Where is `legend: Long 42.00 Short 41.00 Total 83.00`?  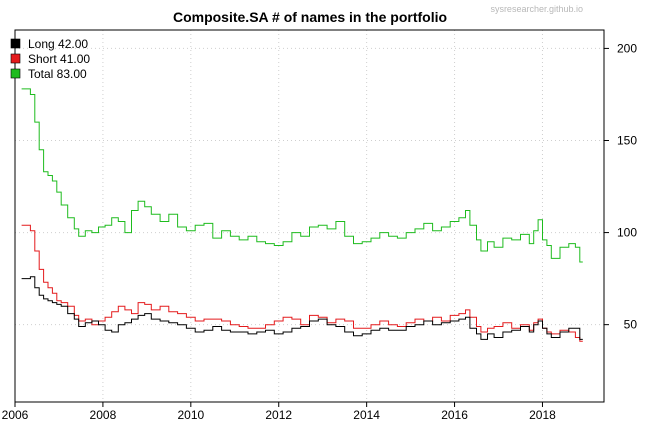
legend: Long 42.00 Short 41.00 Total 83.00 is located at coordinates (50, 59).